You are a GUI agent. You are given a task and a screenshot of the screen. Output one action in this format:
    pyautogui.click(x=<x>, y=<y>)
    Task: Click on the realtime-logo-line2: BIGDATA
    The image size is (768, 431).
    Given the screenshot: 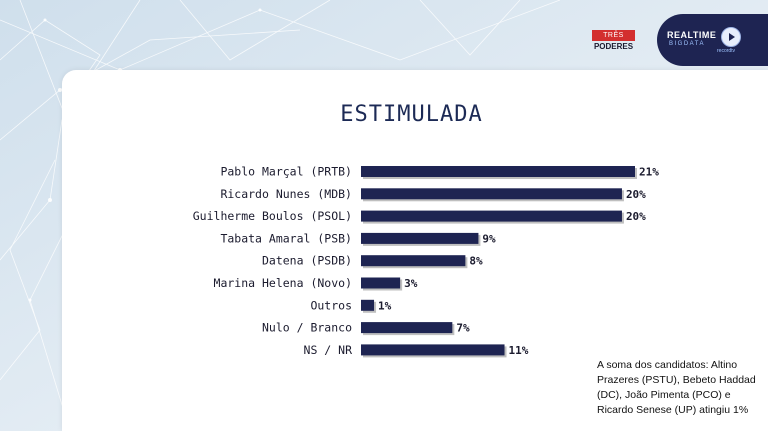 What is the action you would take?
    pyautogui.click(x=687, y=44)
    